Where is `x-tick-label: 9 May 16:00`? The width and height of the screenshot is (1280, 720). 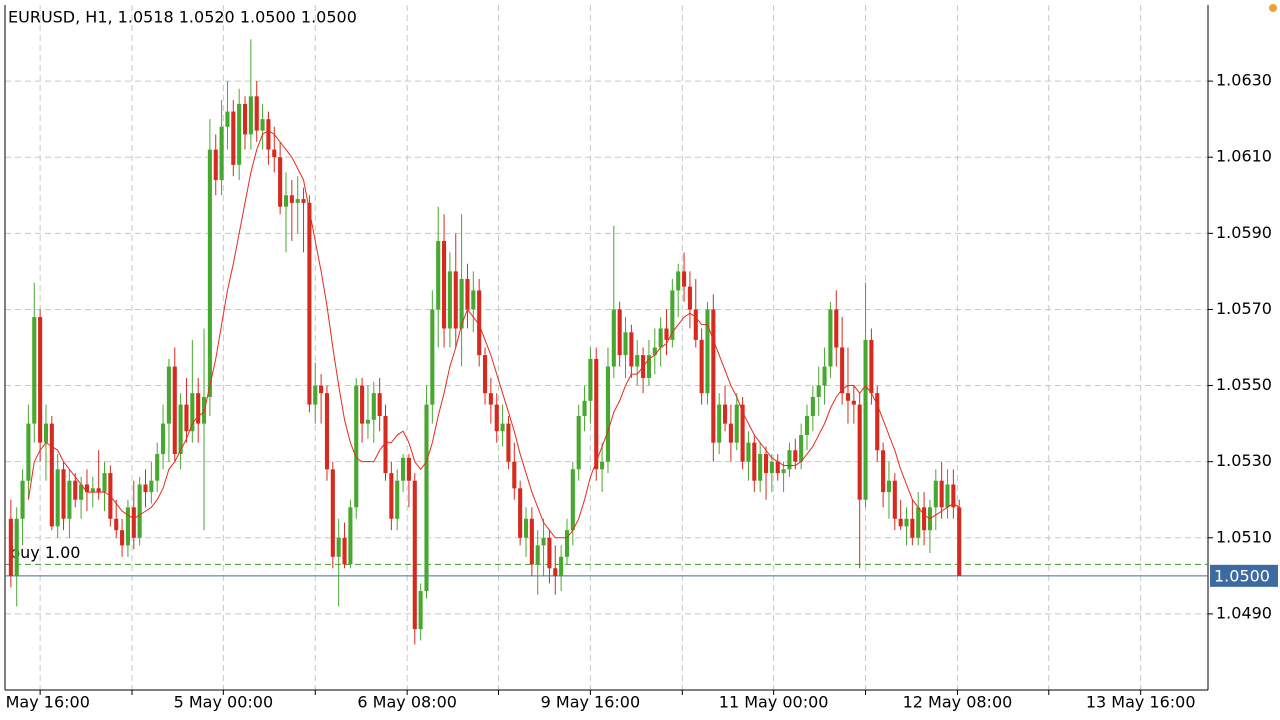 x-tick-label: 9 May 16:00 is located at coordinates (591, 702).